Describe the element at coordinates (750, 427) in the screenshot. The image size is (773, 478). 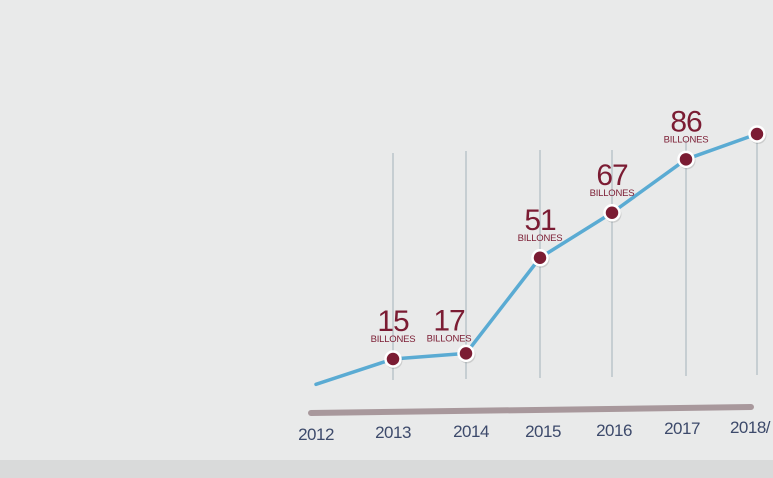
I see `x-tick-label: 2018/` at that location.